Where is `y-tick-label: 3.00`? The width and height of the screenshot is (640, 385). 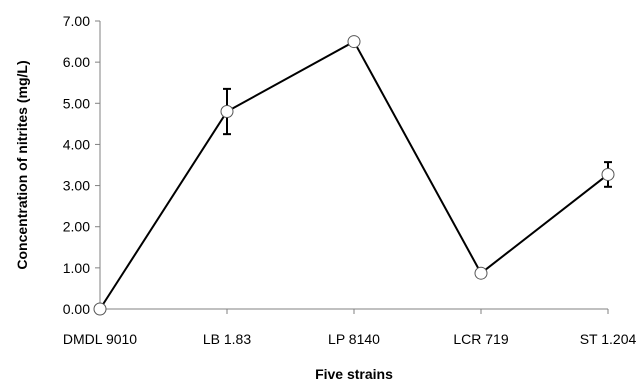 y-tick-label: 3.00 is located at coordinates (76, 186).